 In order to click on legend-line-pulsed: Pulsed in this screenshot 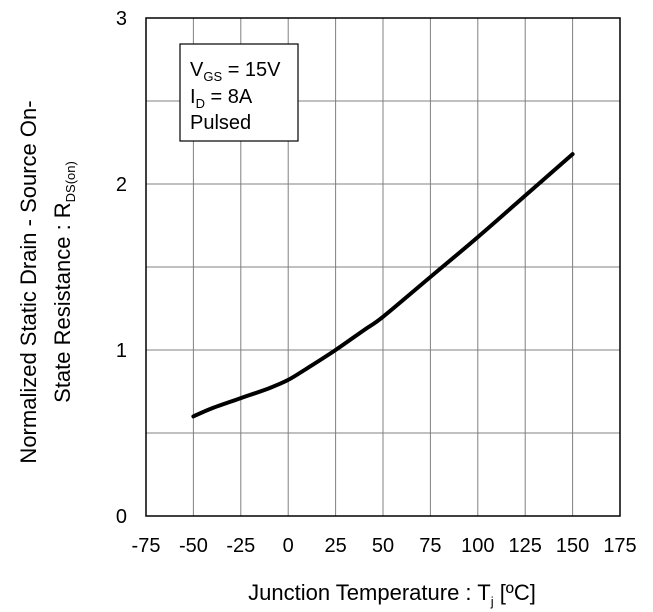, I will do `click(220, 123)`.